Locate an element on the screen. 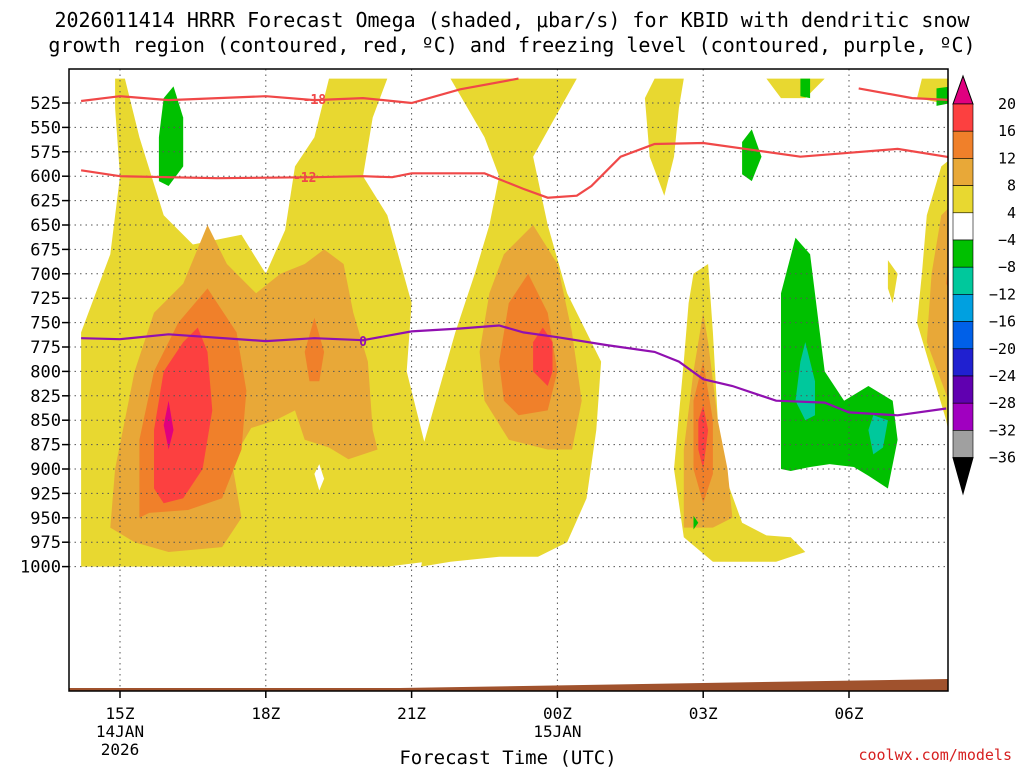  x-tick-sublabel: 15JAN is located at coordinates (557, 731).